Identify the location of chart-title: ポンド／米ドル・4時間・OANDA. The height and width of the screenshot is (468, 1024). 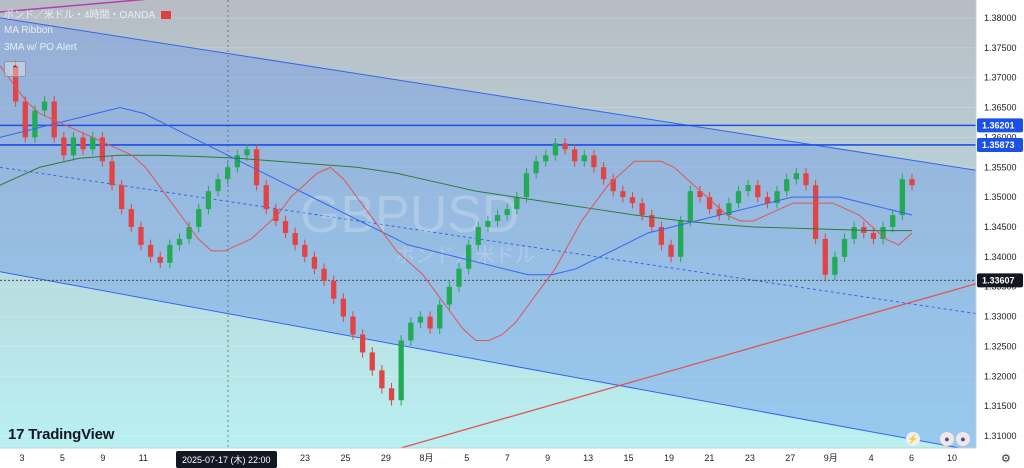
(88, 13).